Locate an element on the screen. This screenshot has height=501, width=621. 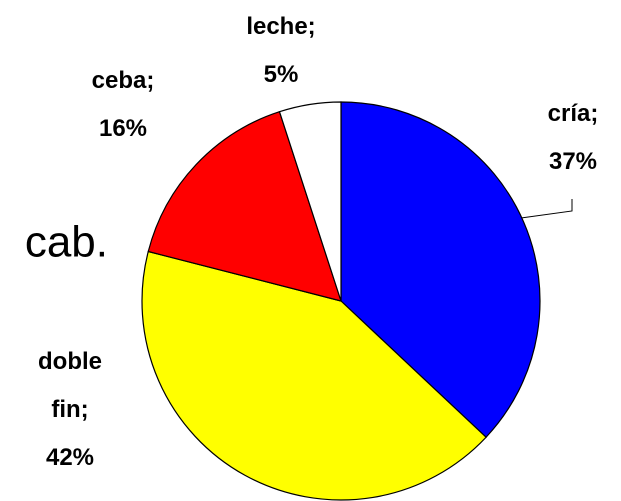
slice-label: leche; 5% is located at coordinates (281, 51).